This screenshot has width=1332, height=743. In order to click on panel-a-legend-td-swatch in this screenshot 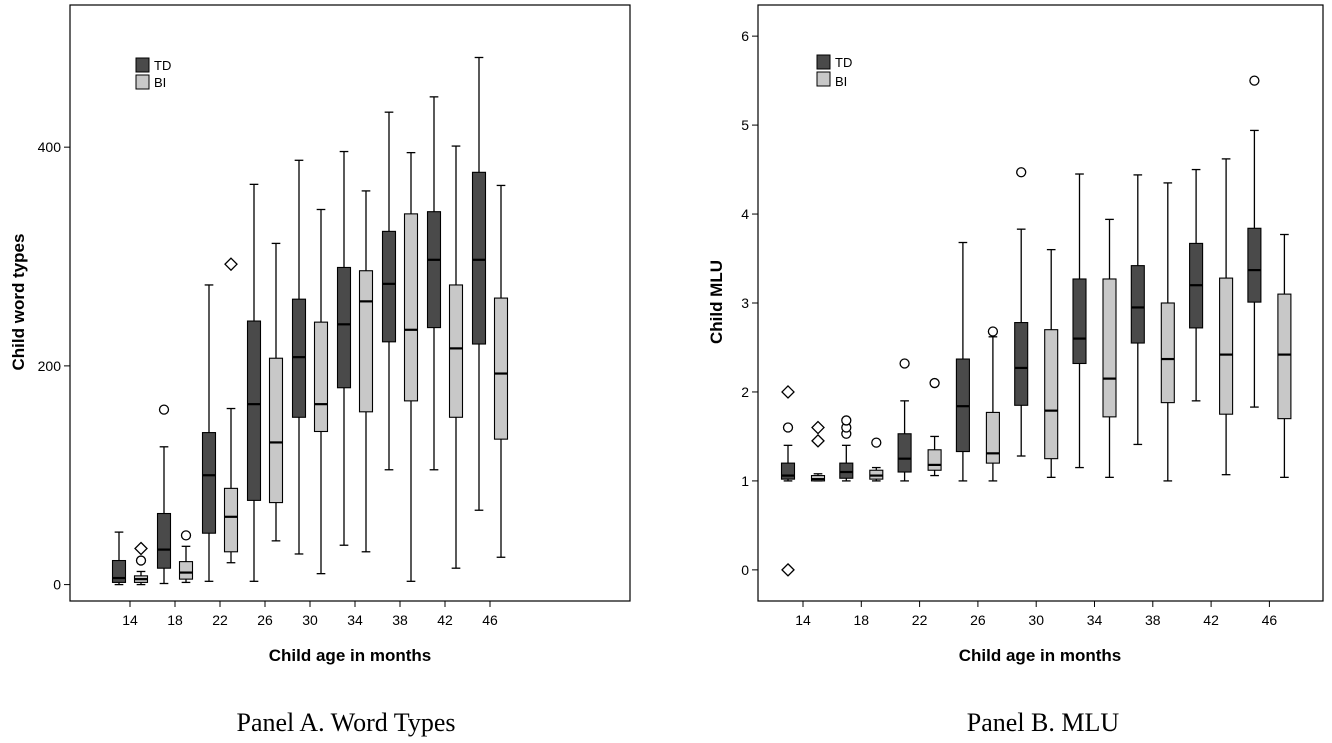, I will do `click(142, 65)`.